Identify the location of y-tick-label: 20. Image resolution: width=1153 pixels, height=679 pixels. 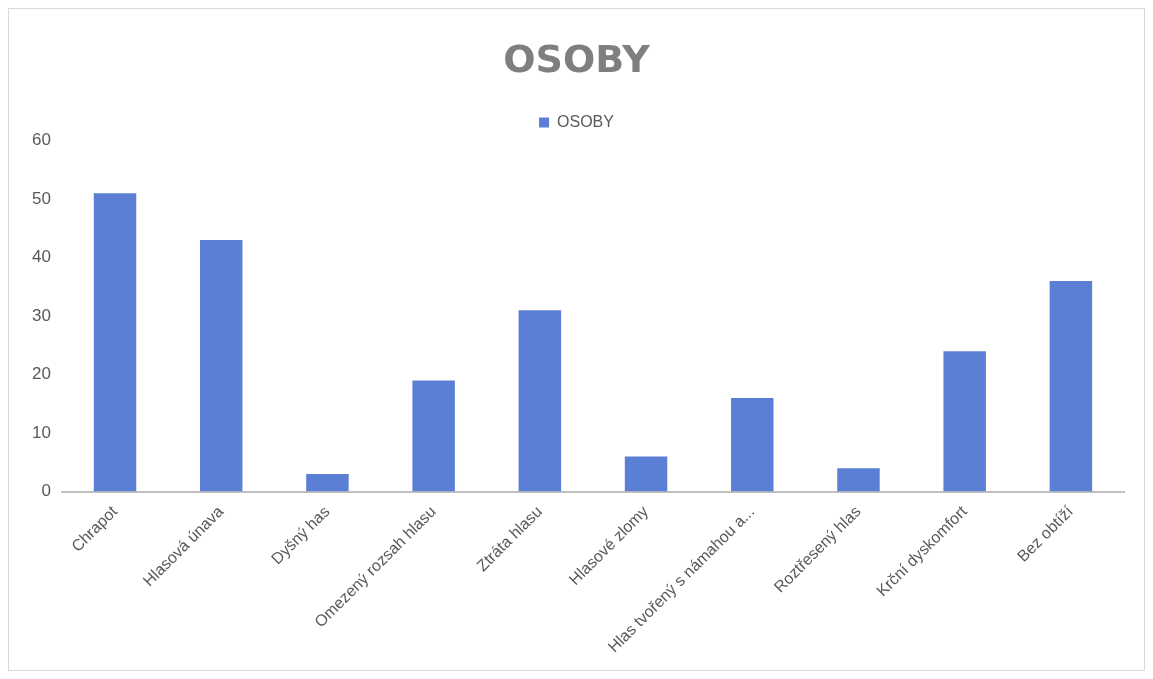
(41, 374).